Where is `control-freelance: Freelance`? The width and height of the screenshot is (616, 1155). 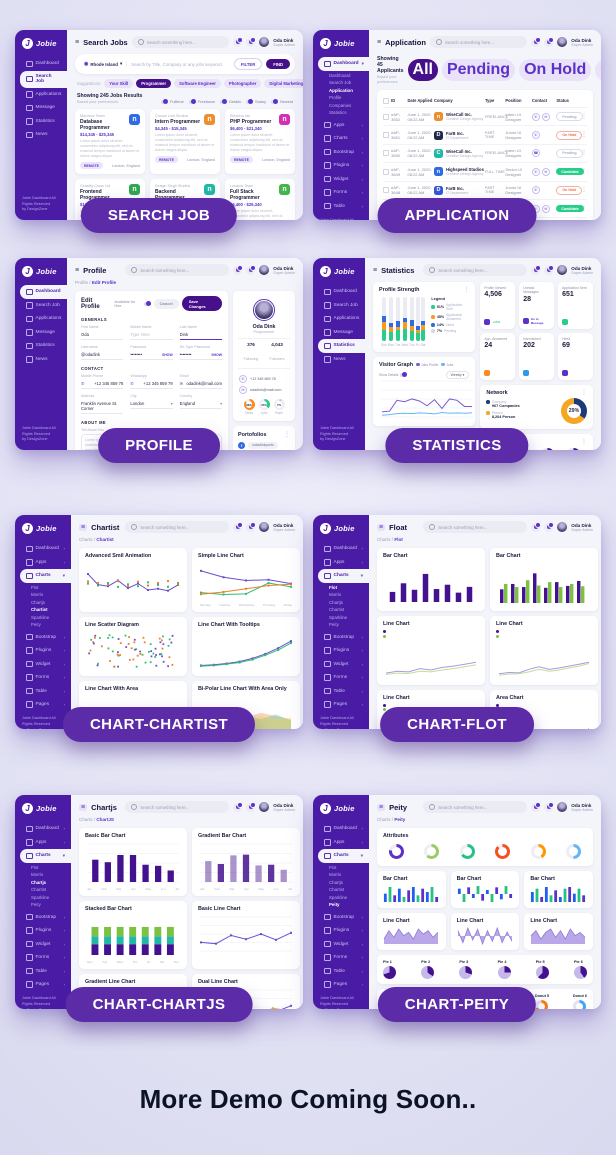
control-freelance: Freelance is located at coordinates (201, 101).